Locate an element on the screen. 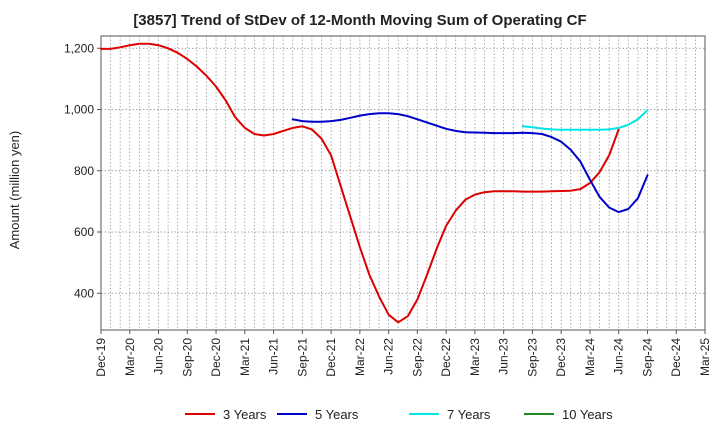 The height and width of the screenshot is (440, 720). y-tick-label: 400 is located at coordinates (84, 293).